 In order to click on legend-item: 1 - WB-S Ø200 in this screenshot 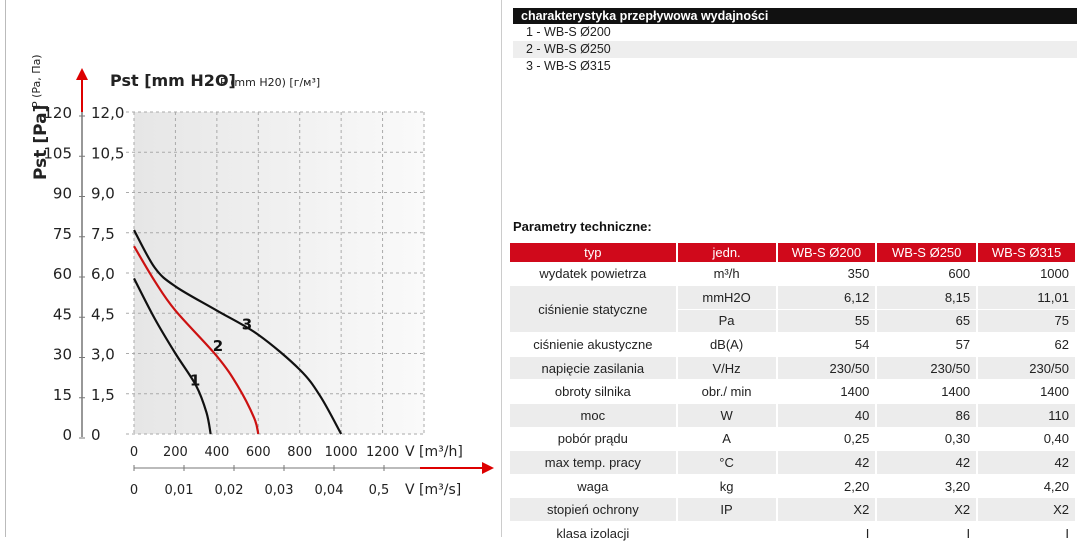, I will do `click(568, 32)`.